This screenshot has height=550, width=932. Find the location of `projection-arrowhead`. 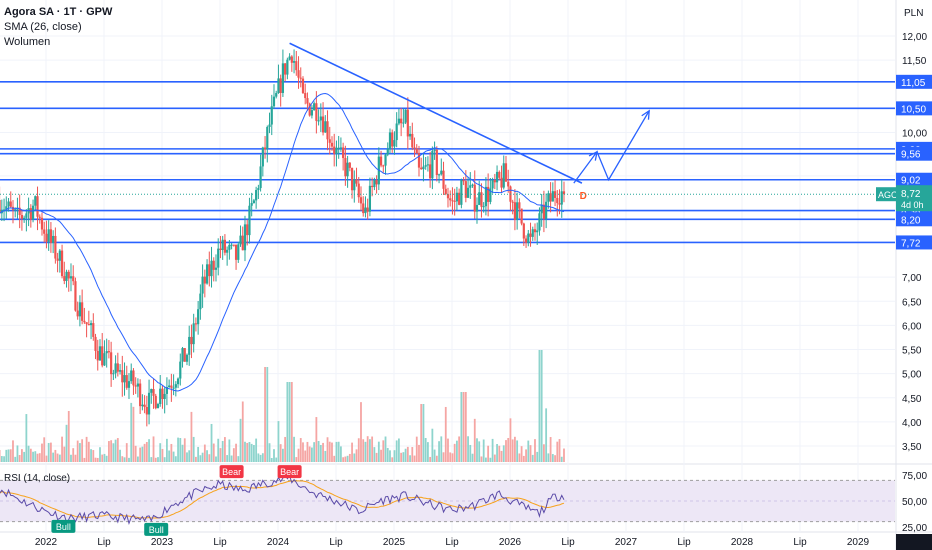

projection-arrowhead is located at coordinates (645, 114).